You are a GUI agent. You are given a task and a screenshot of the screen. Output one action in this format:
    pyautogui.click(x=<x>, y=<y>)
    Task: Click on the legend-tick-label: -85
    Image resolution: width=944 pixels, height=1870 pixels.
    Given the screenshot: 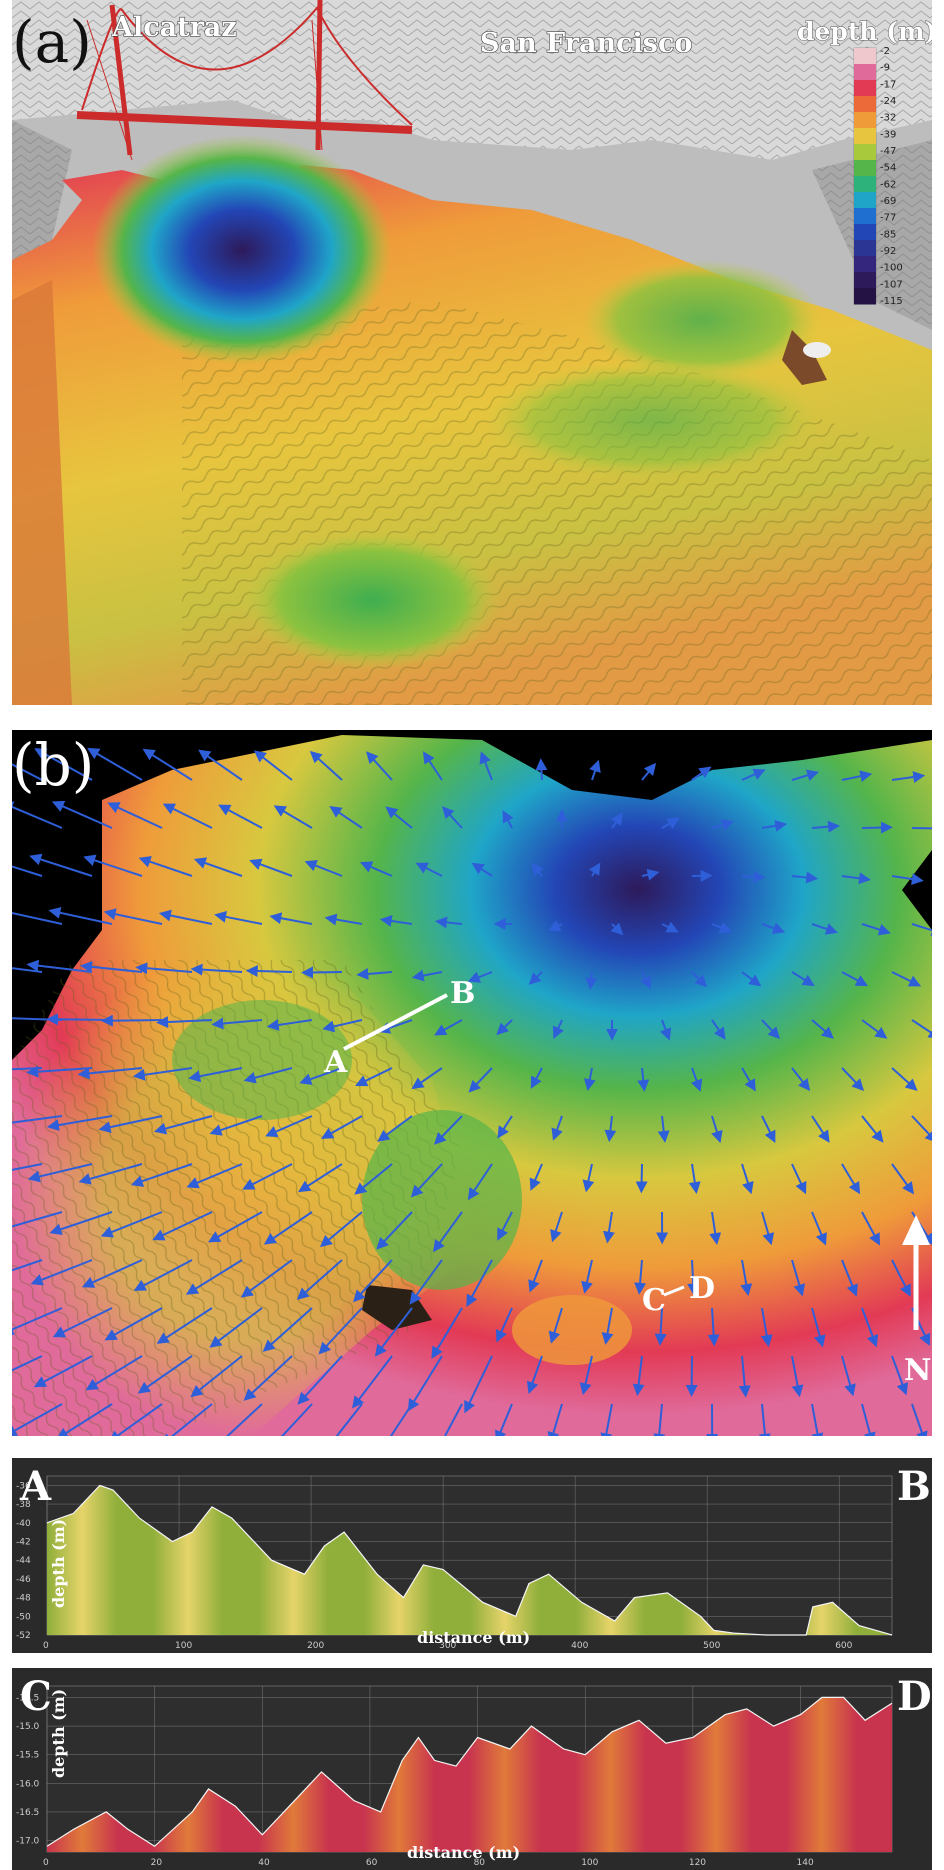 What is the action you would take?
    pyautogui.click(x=888, y=234)
    